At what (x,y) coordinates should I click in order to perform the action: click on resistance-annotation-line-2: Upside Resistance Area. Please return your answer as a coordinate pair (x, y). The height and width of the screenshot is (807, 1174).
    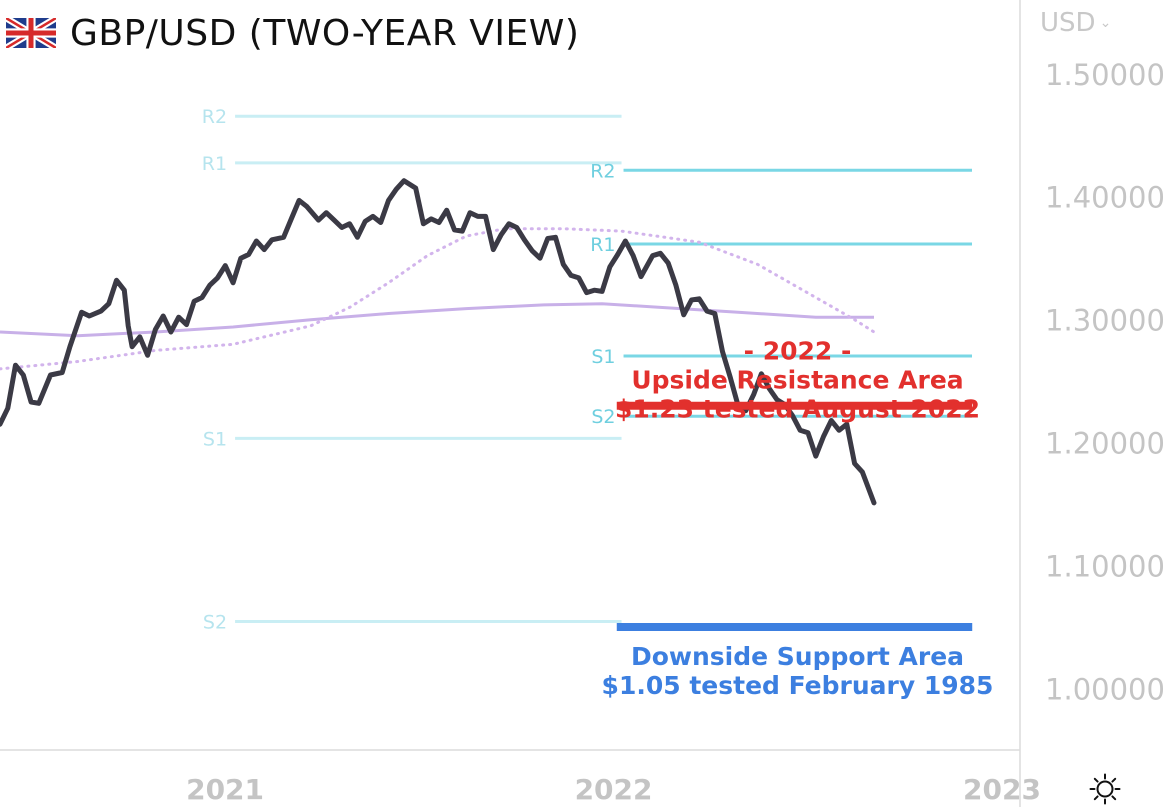
    Looking at the image, I should click on (797, 380).